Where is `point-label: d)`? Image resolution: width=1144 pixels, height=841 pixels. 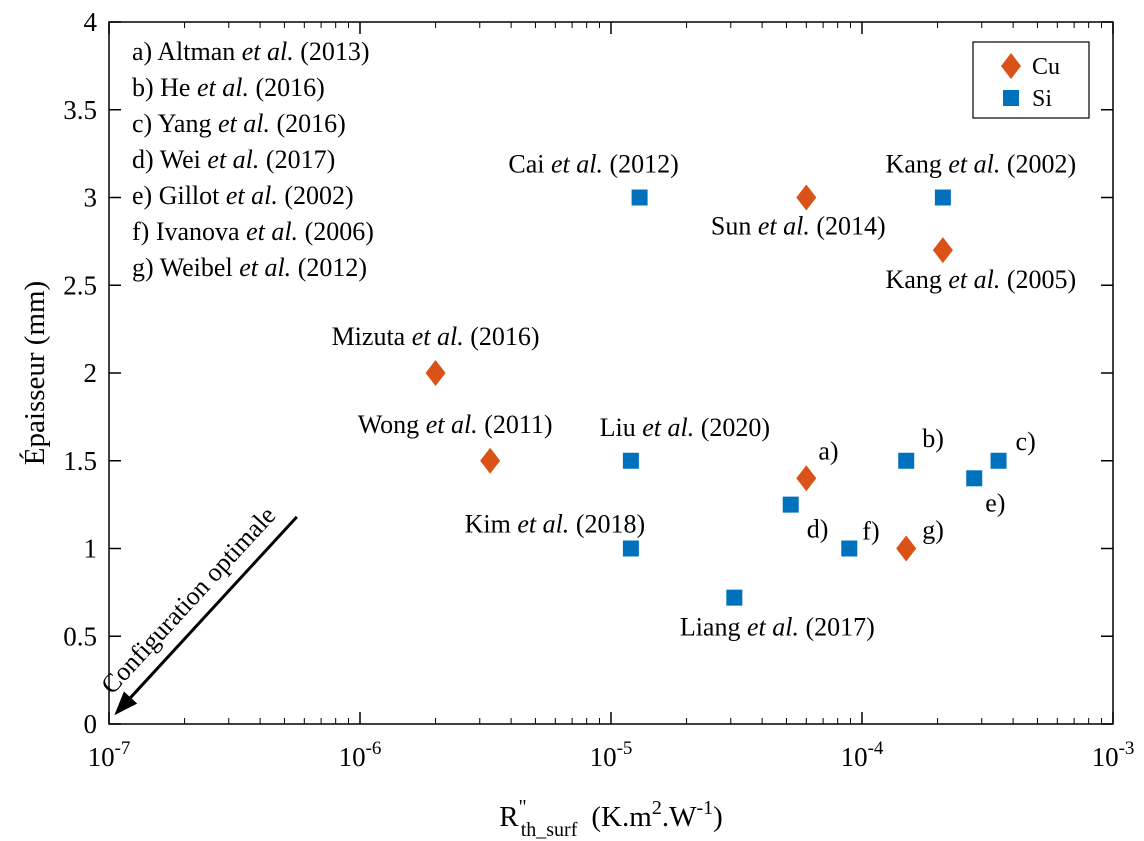 point-label: d) is located at coordinates (818, 529).